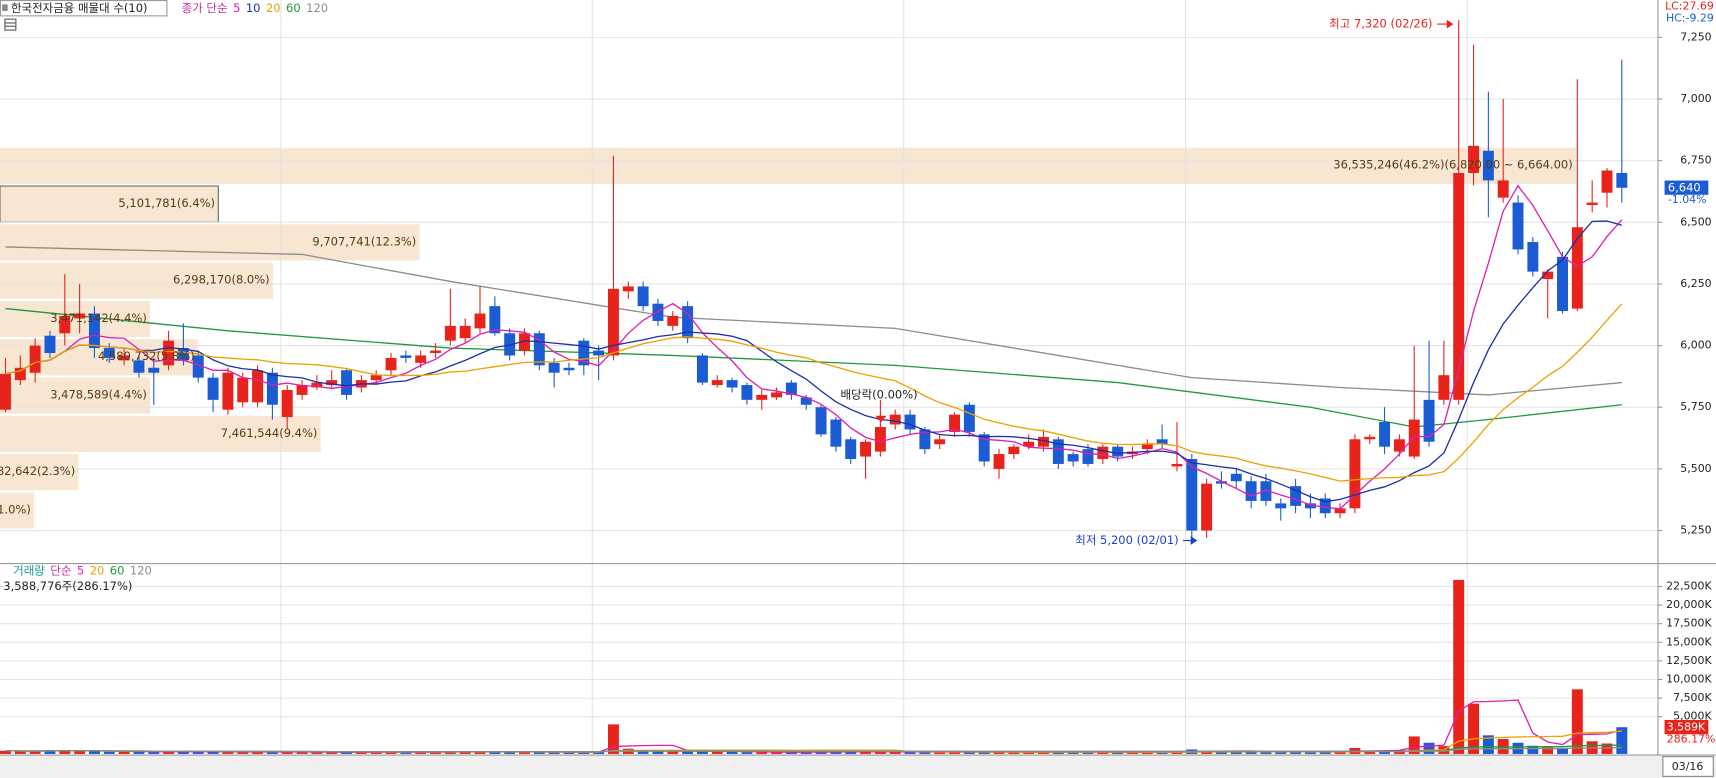 This screenshot has width=1716, height=778. Describe the element at coordinates (253, 8) in the screenshot. I see `legend-entry: 10` at that location.